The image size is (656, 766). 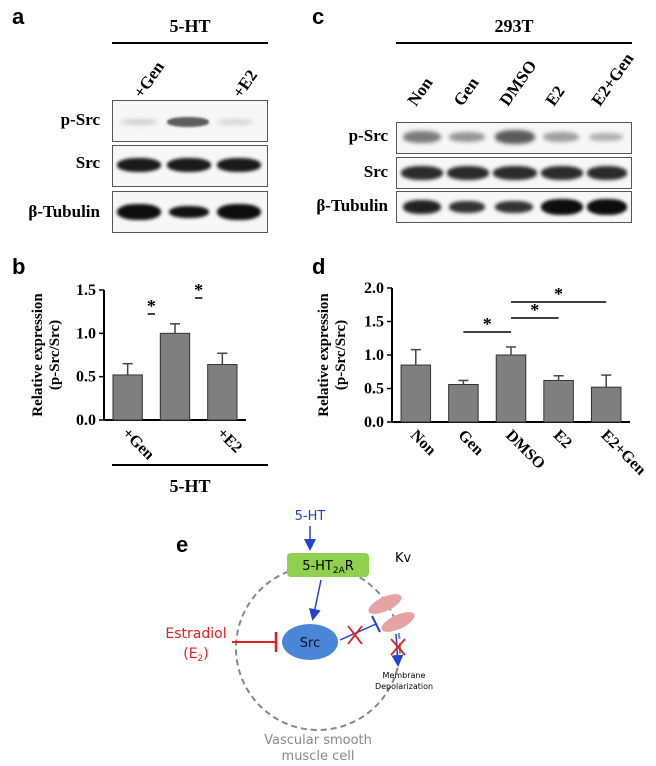 I want to click on blot-c-lane-4: E2, so click(x=555, y=96).